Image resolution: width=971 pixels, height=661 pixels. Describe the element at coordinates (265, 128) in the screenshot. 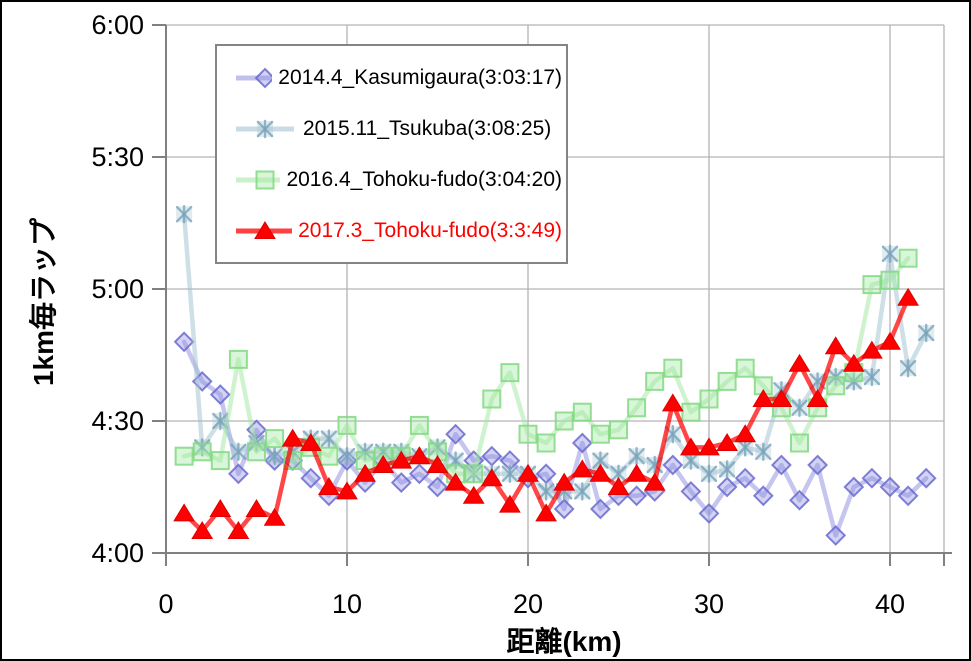

I see `asterisk-marker-icon` at that location.